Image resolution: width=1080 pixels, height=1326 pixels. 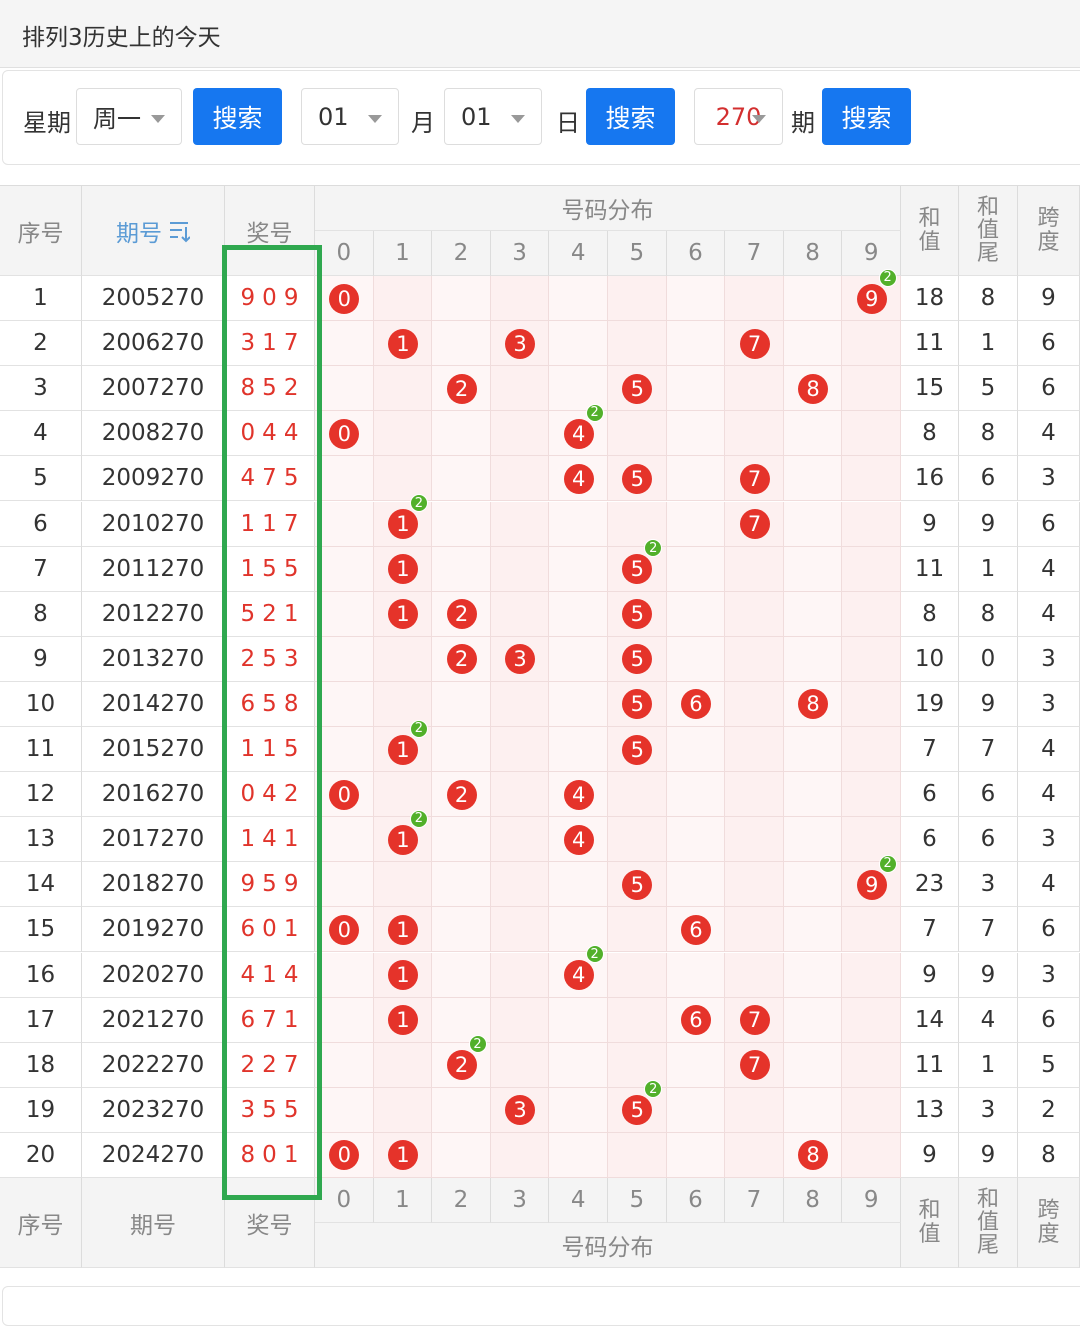 What do you see at coordinates (41, 389) in the screenshot?
I see `row-index: 3` at bounding box center [41, 389].